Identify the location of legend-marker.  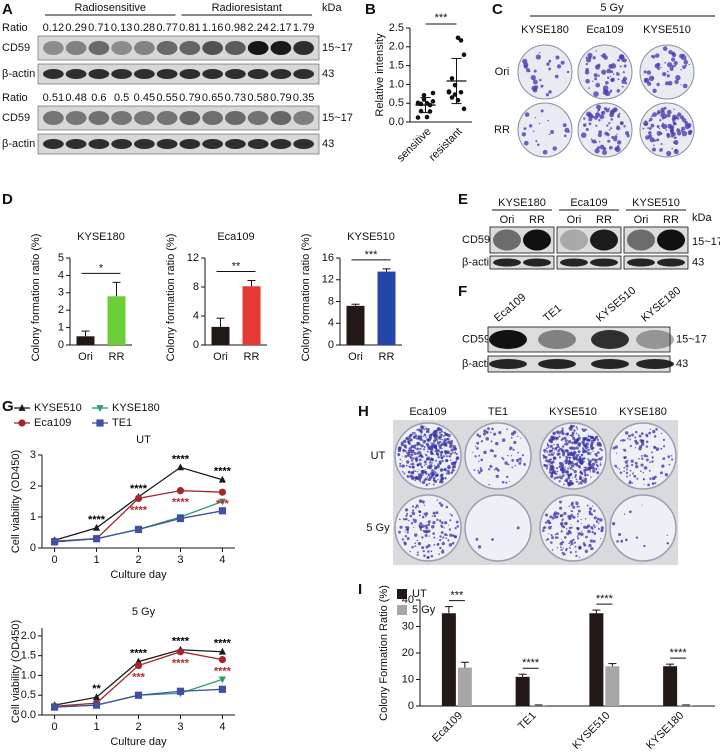
(22, 423).